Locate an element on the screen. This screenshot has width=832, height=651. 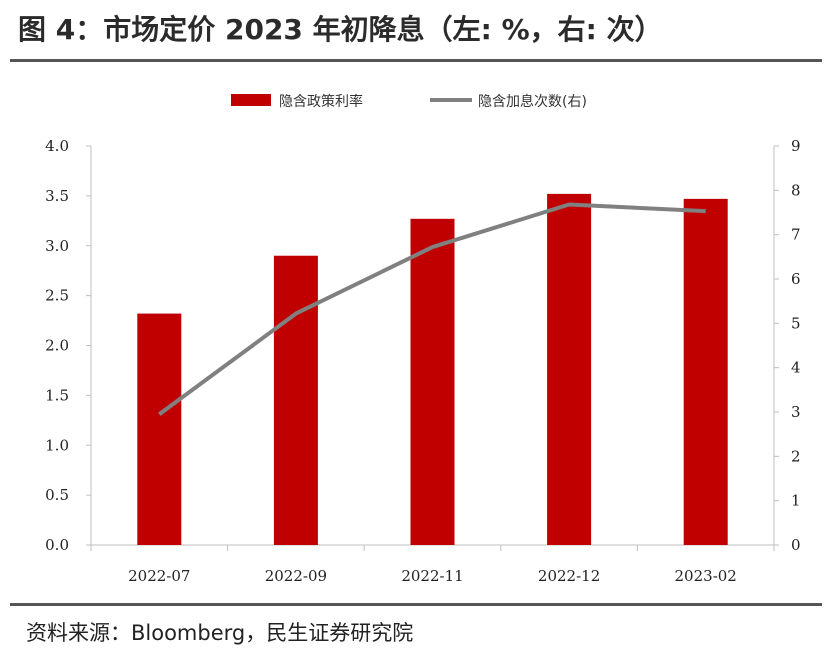
right-tick-label: 4 is located at coordinates (796, 368).